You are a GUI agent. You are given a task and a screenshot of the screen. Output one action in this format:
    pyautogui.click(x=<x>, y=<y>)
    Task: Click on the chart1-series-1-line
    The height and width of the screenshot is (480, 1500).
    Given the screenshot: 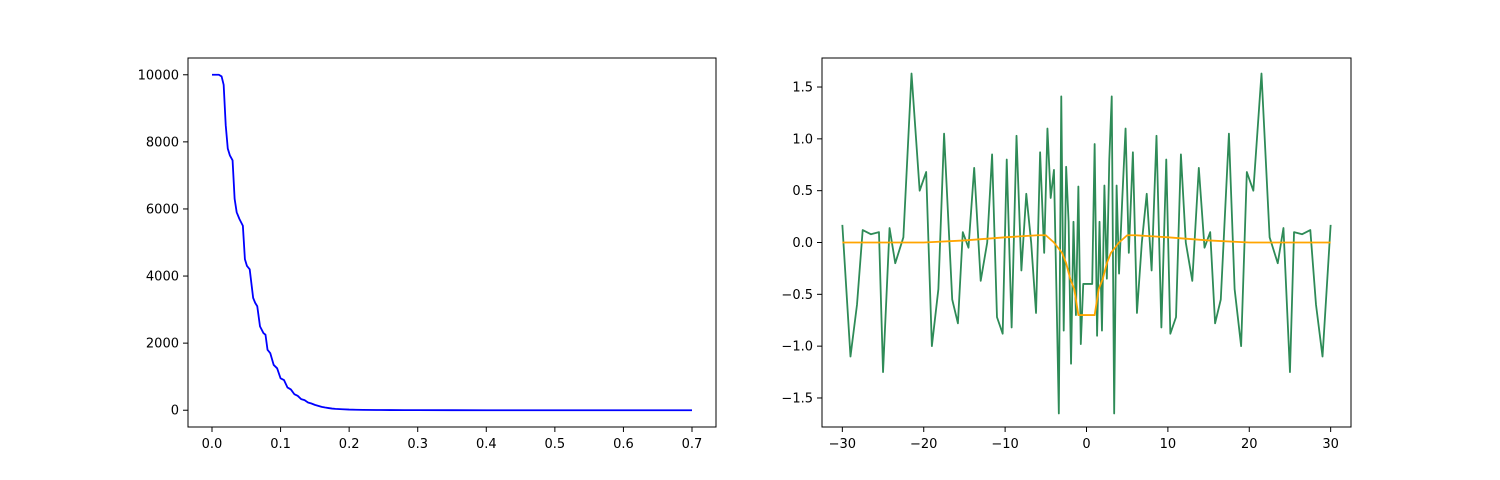 What is the action you would take?
    pyautogui.click(x=1086, y=275)
    